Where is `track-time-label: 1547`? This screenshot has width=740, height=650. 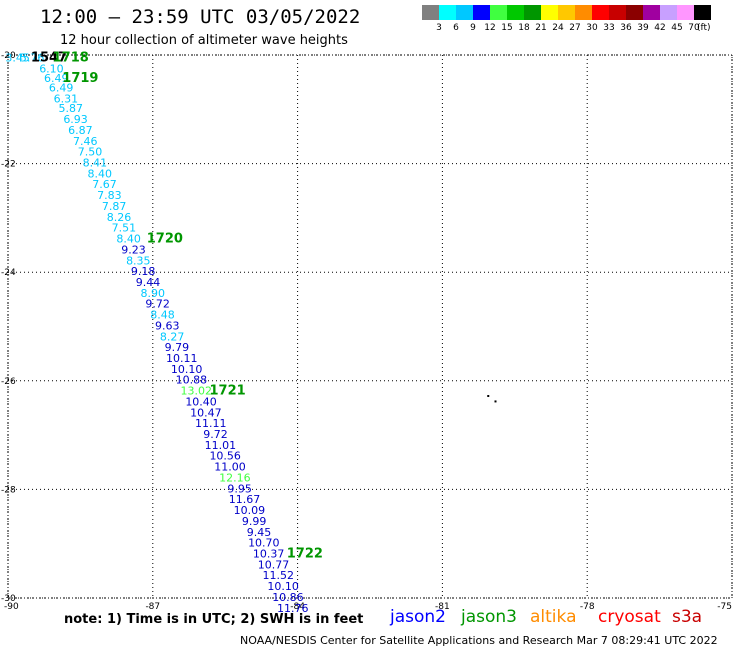
track-time-label: 1547 is located at coordinates (49, 58).